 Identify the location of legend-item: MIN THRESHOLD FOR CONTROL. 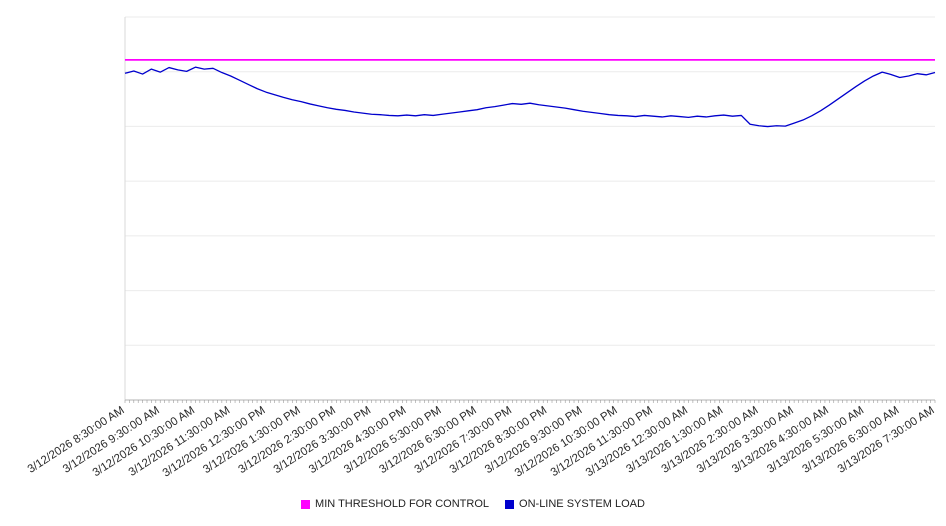
(395, 504).